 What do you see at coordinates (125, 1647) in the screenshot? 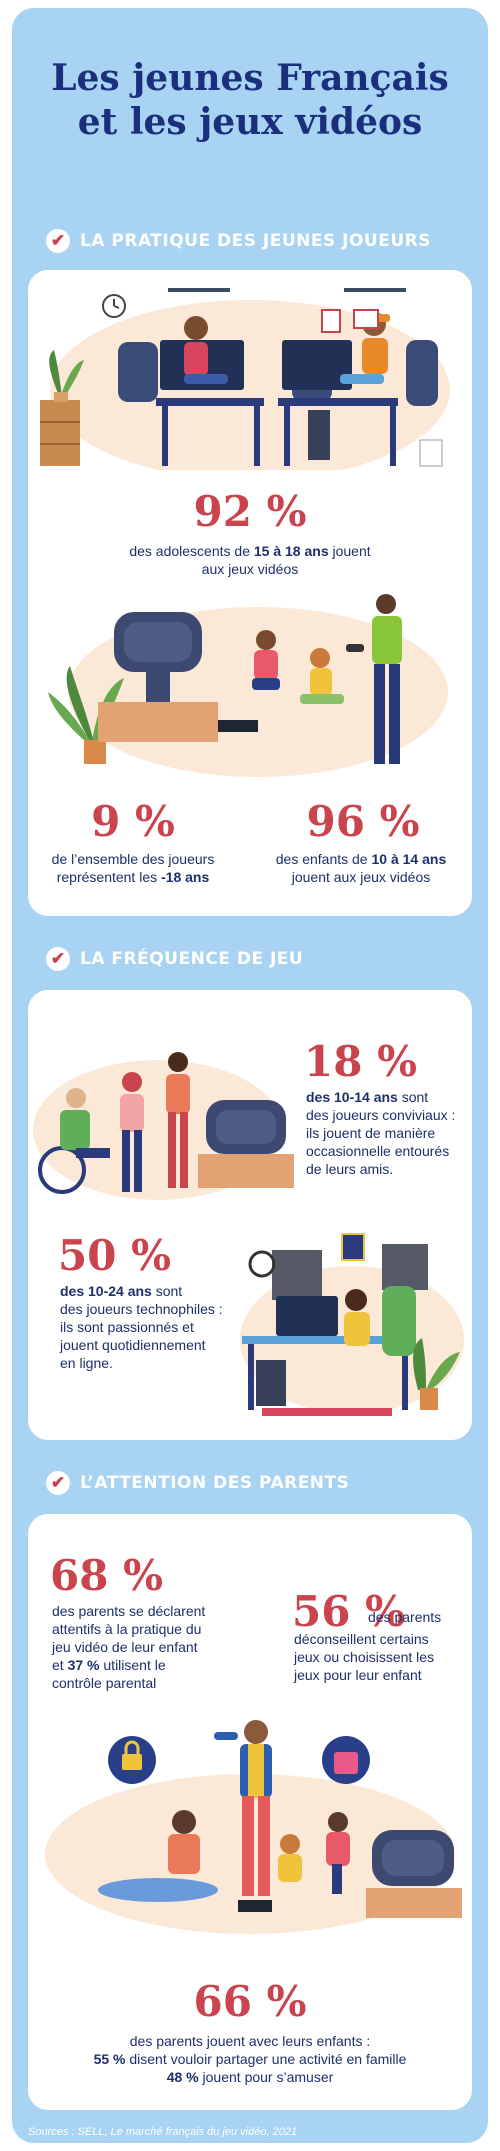
I see `stat-68-line3: jeu vidéo de leur enfant` at bounding box center [125, 1647].